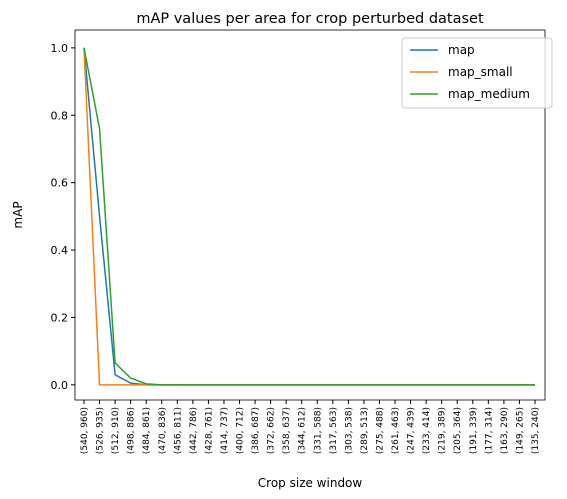 The image size is (567, 499). Describe the element at coordinates (60, 183) in the screenshot. I see `y-tick-label: 0.6` at that location.